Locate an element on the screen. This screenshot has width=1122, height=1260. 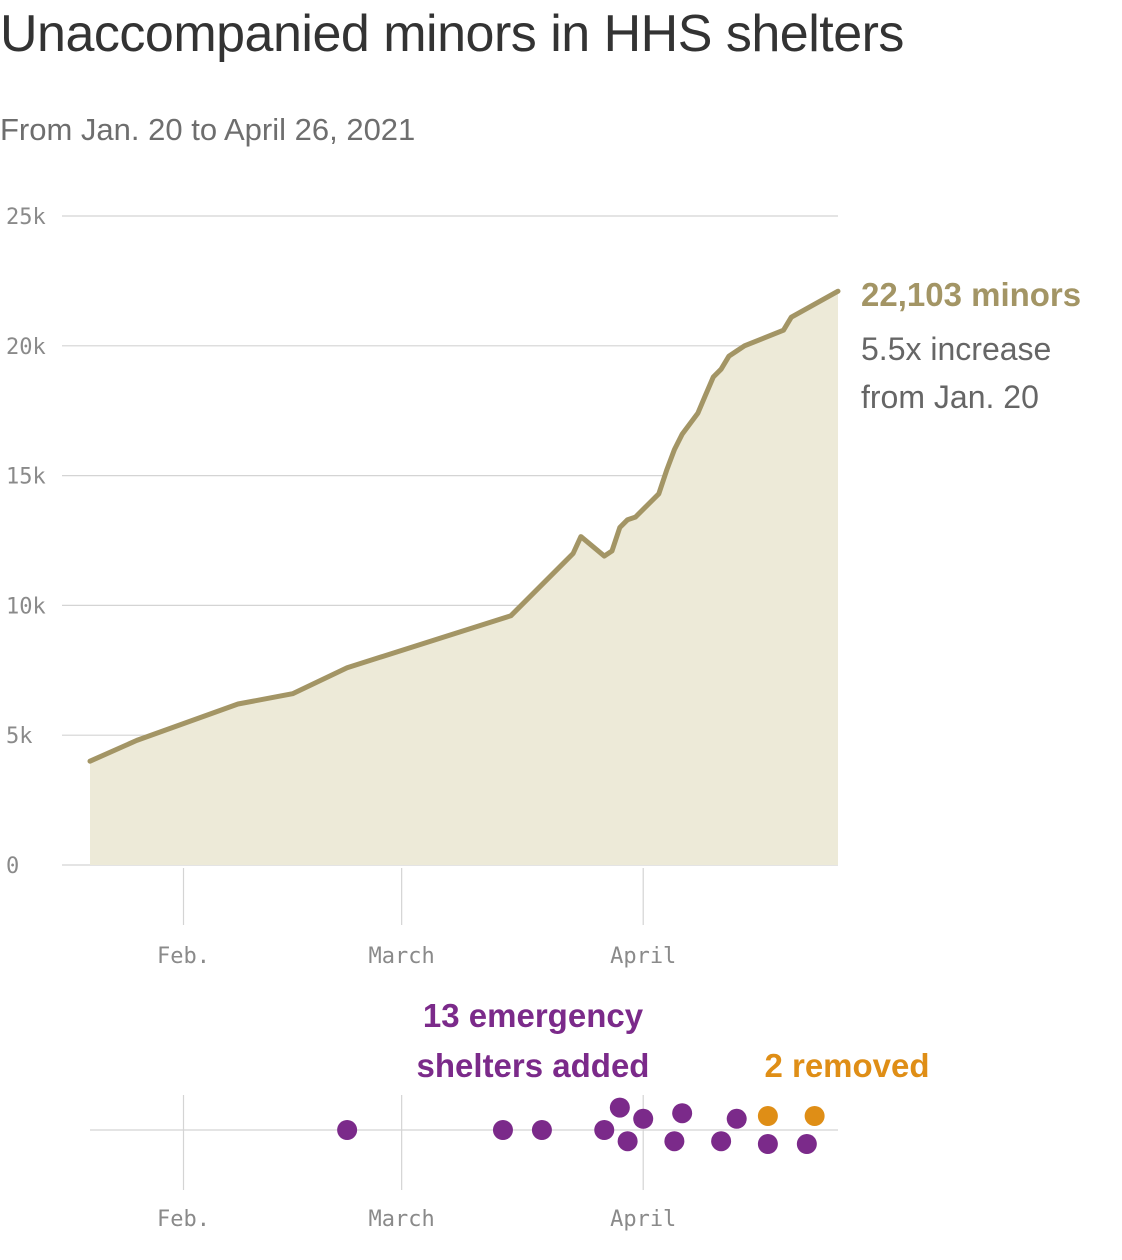
chart-subtitle: From Jan. 20 to April 26, 2021 is located at coordinates (208, 129).